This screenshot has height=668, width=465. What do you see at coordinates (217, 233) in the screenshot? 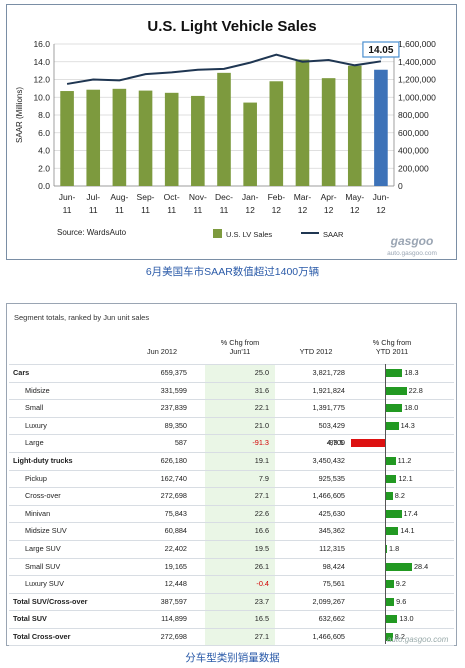
I see `legend-bar-swatch` at bounding box center [217, 233].